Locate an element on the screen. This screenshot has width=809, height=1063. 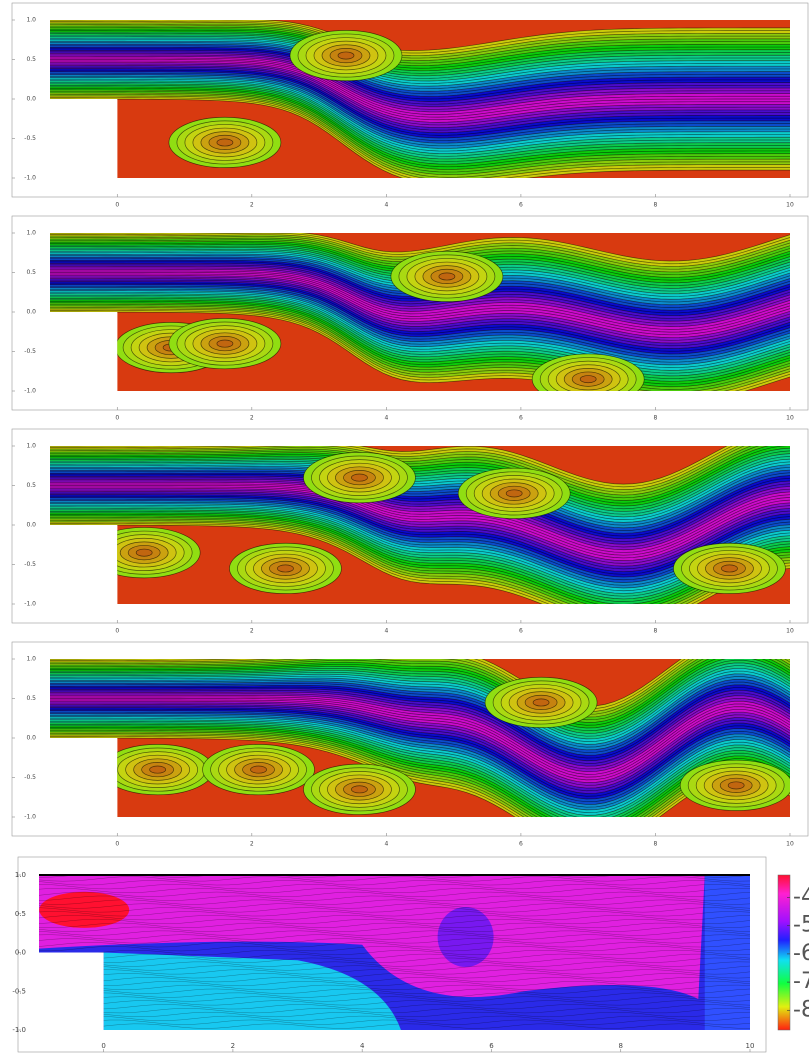
y-tick-label: 0.0 is located at coordinates (31, 312).